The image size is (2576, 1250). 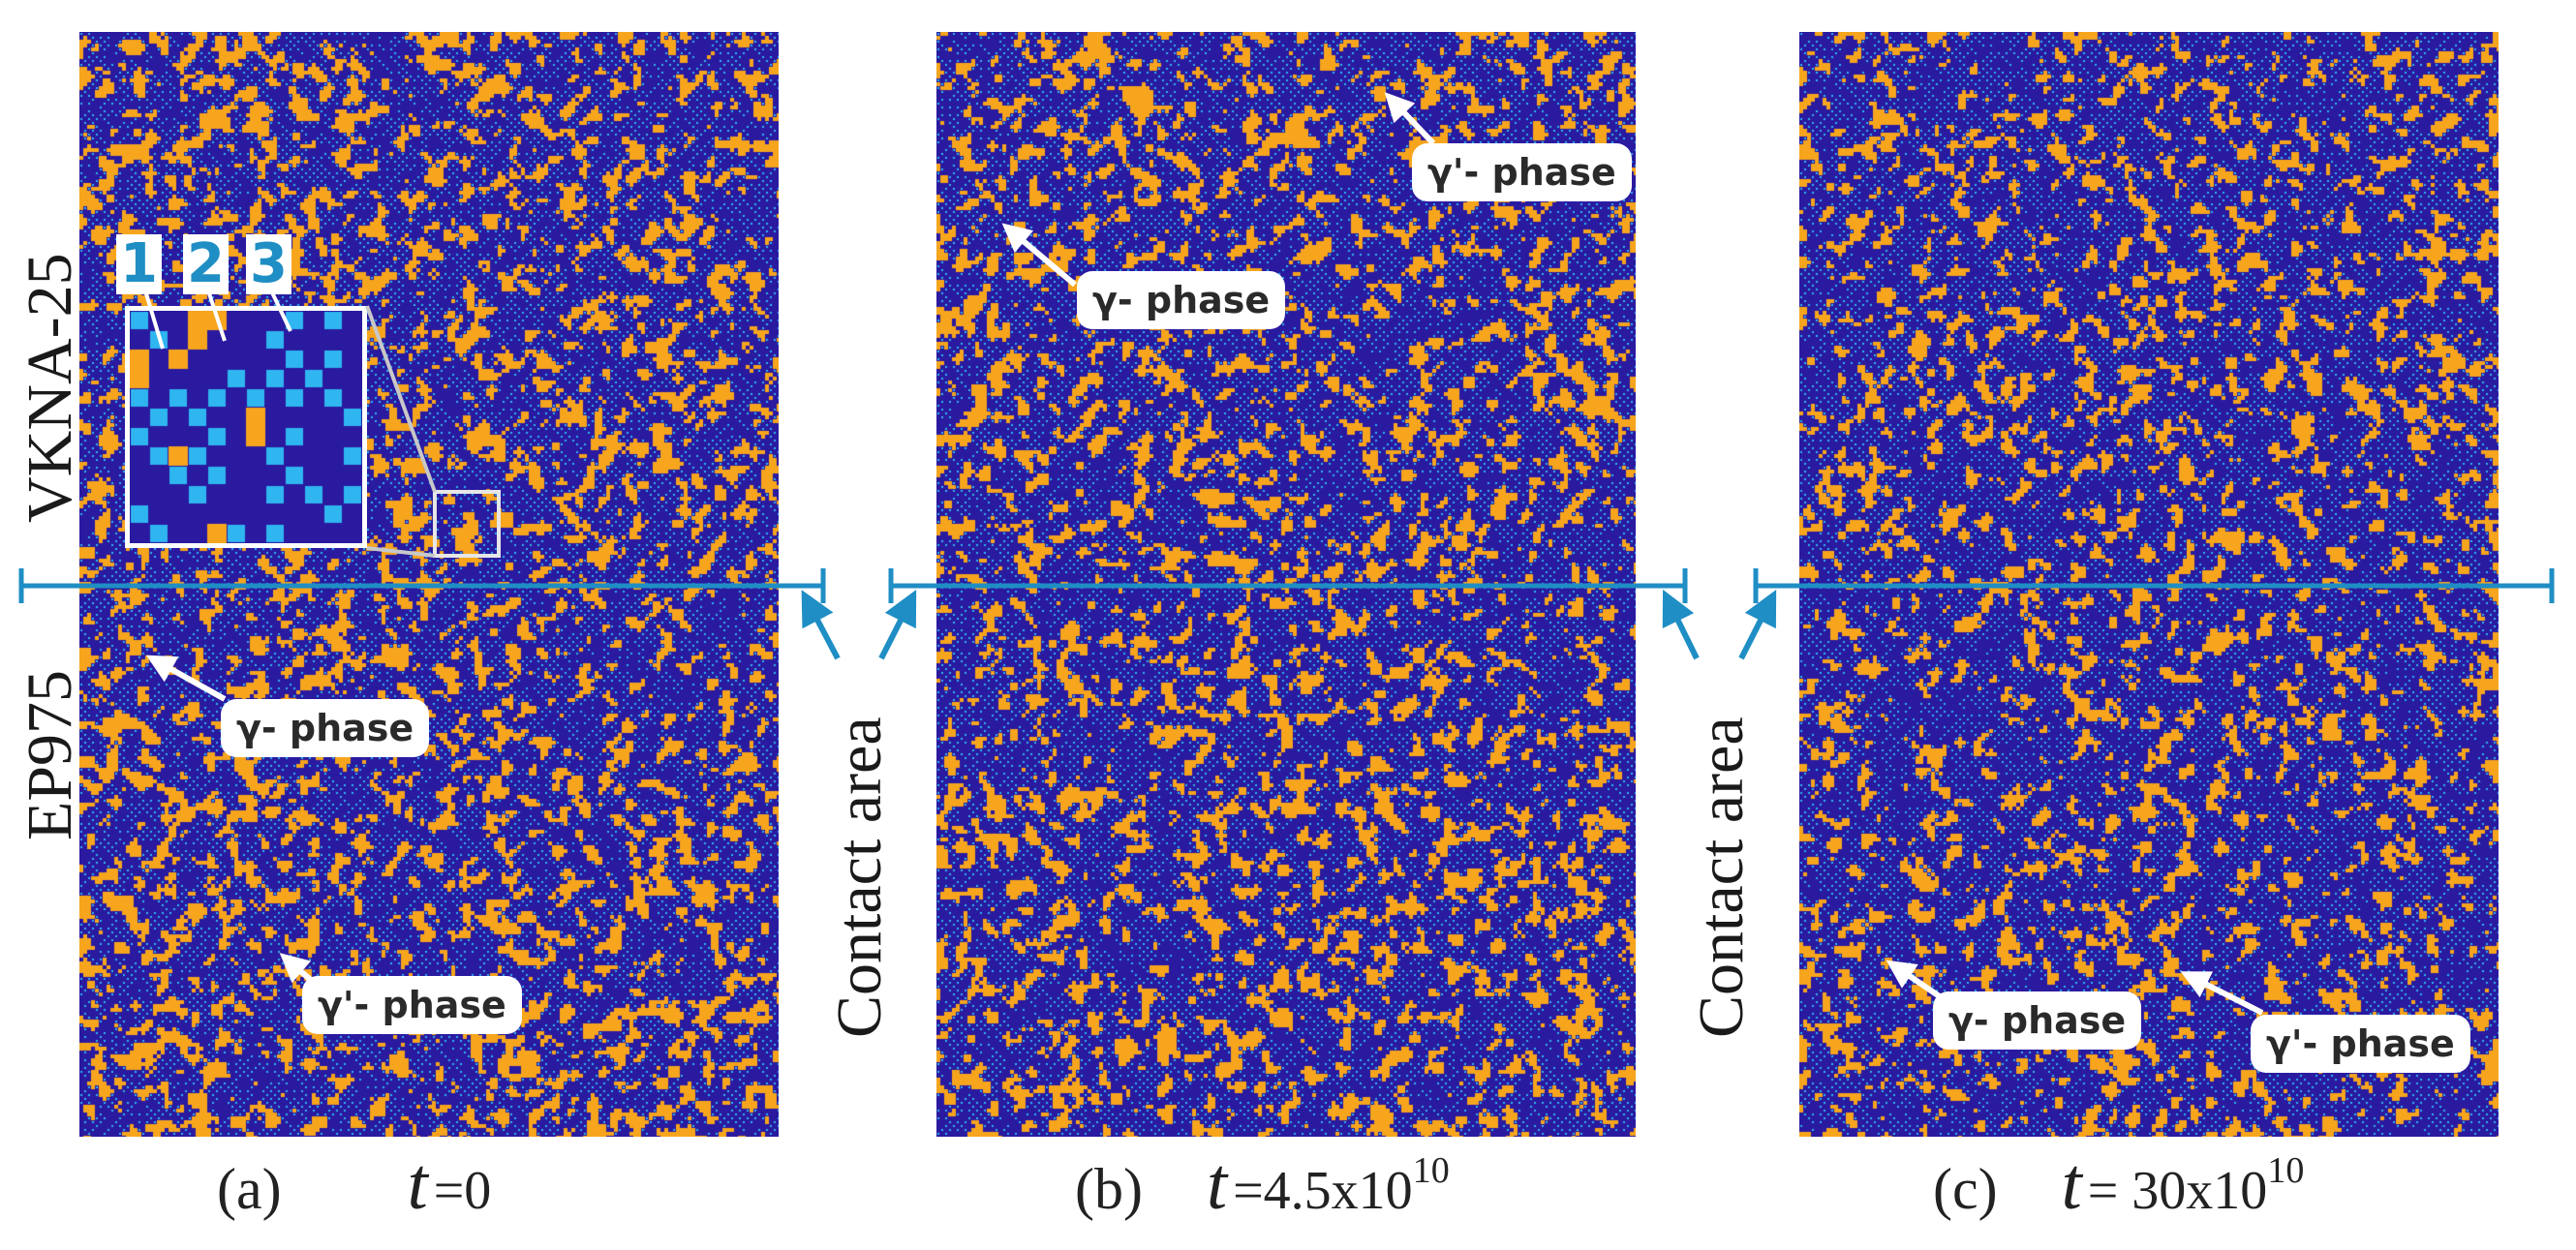 I want to click on phase-label-b-gamma-prime: γ'- phase, so click(x=1522, y=172).